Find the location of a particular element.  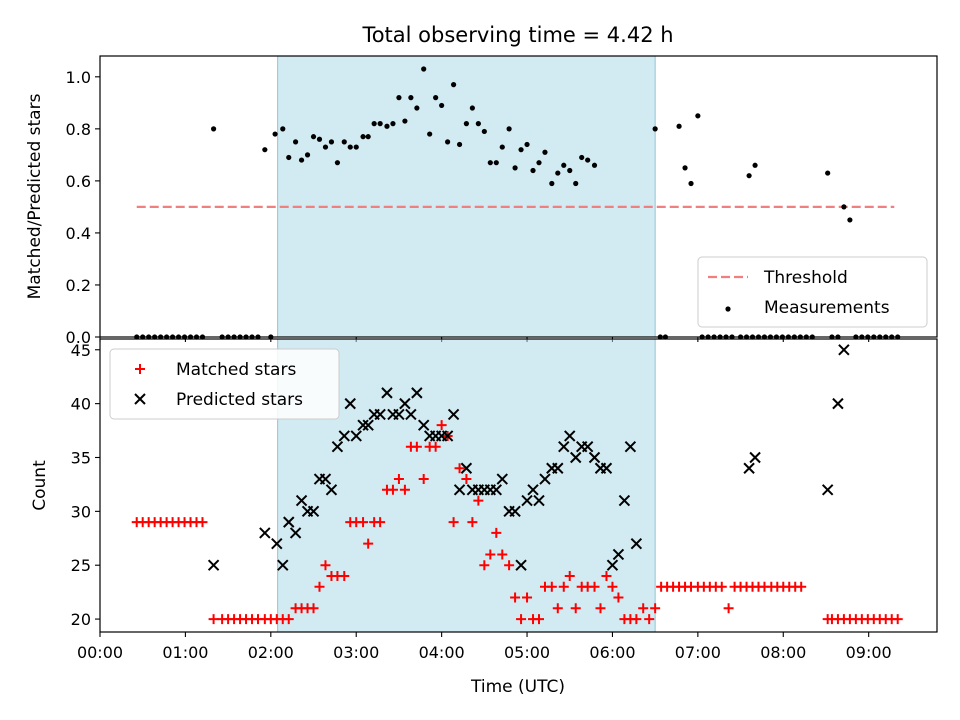

legend-matched-swatch is located at coordinates (140, 369).